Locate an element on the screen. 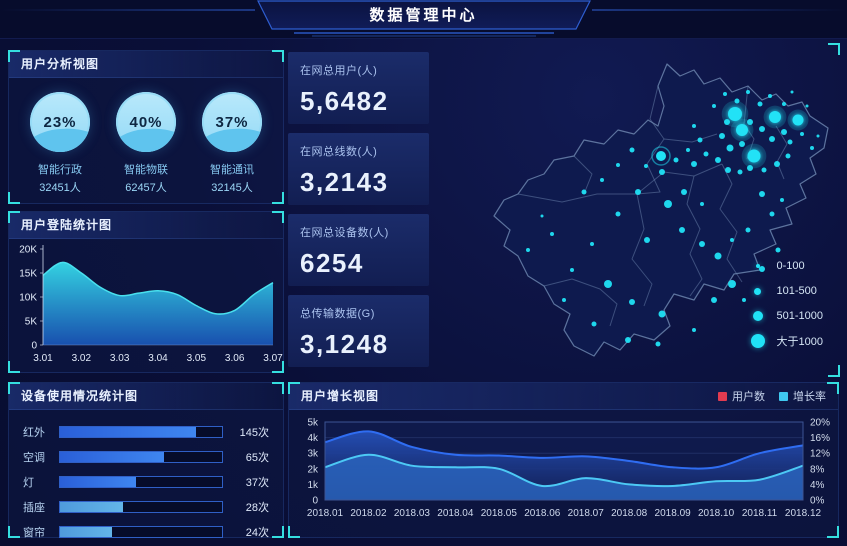 This screenshot has width=847, height=546. svg-text: 20K is located at coordinates (28, 250).